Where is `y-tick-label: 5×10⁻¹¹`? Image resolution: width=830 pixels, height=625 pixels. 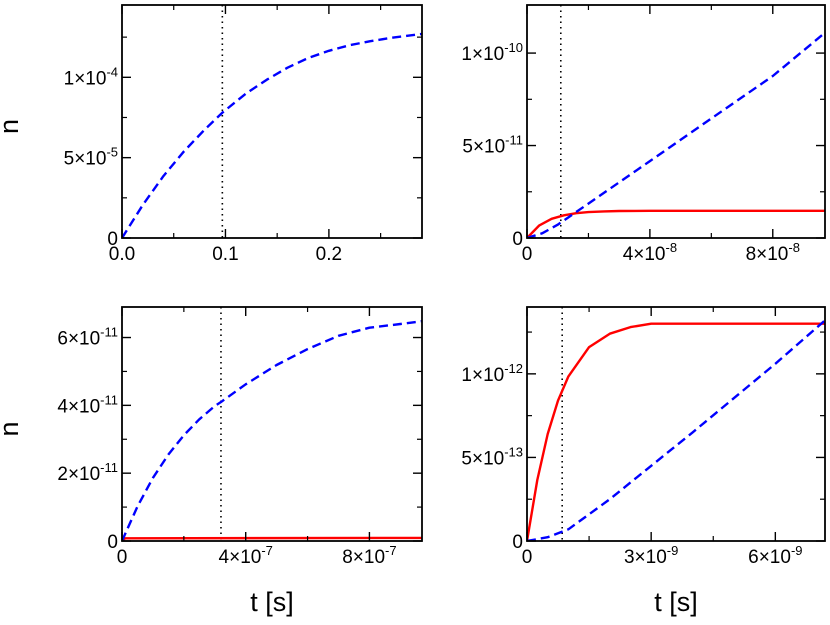 y-tick-label: 5×10⁻¹¹ is located at coordinates (492, 145).